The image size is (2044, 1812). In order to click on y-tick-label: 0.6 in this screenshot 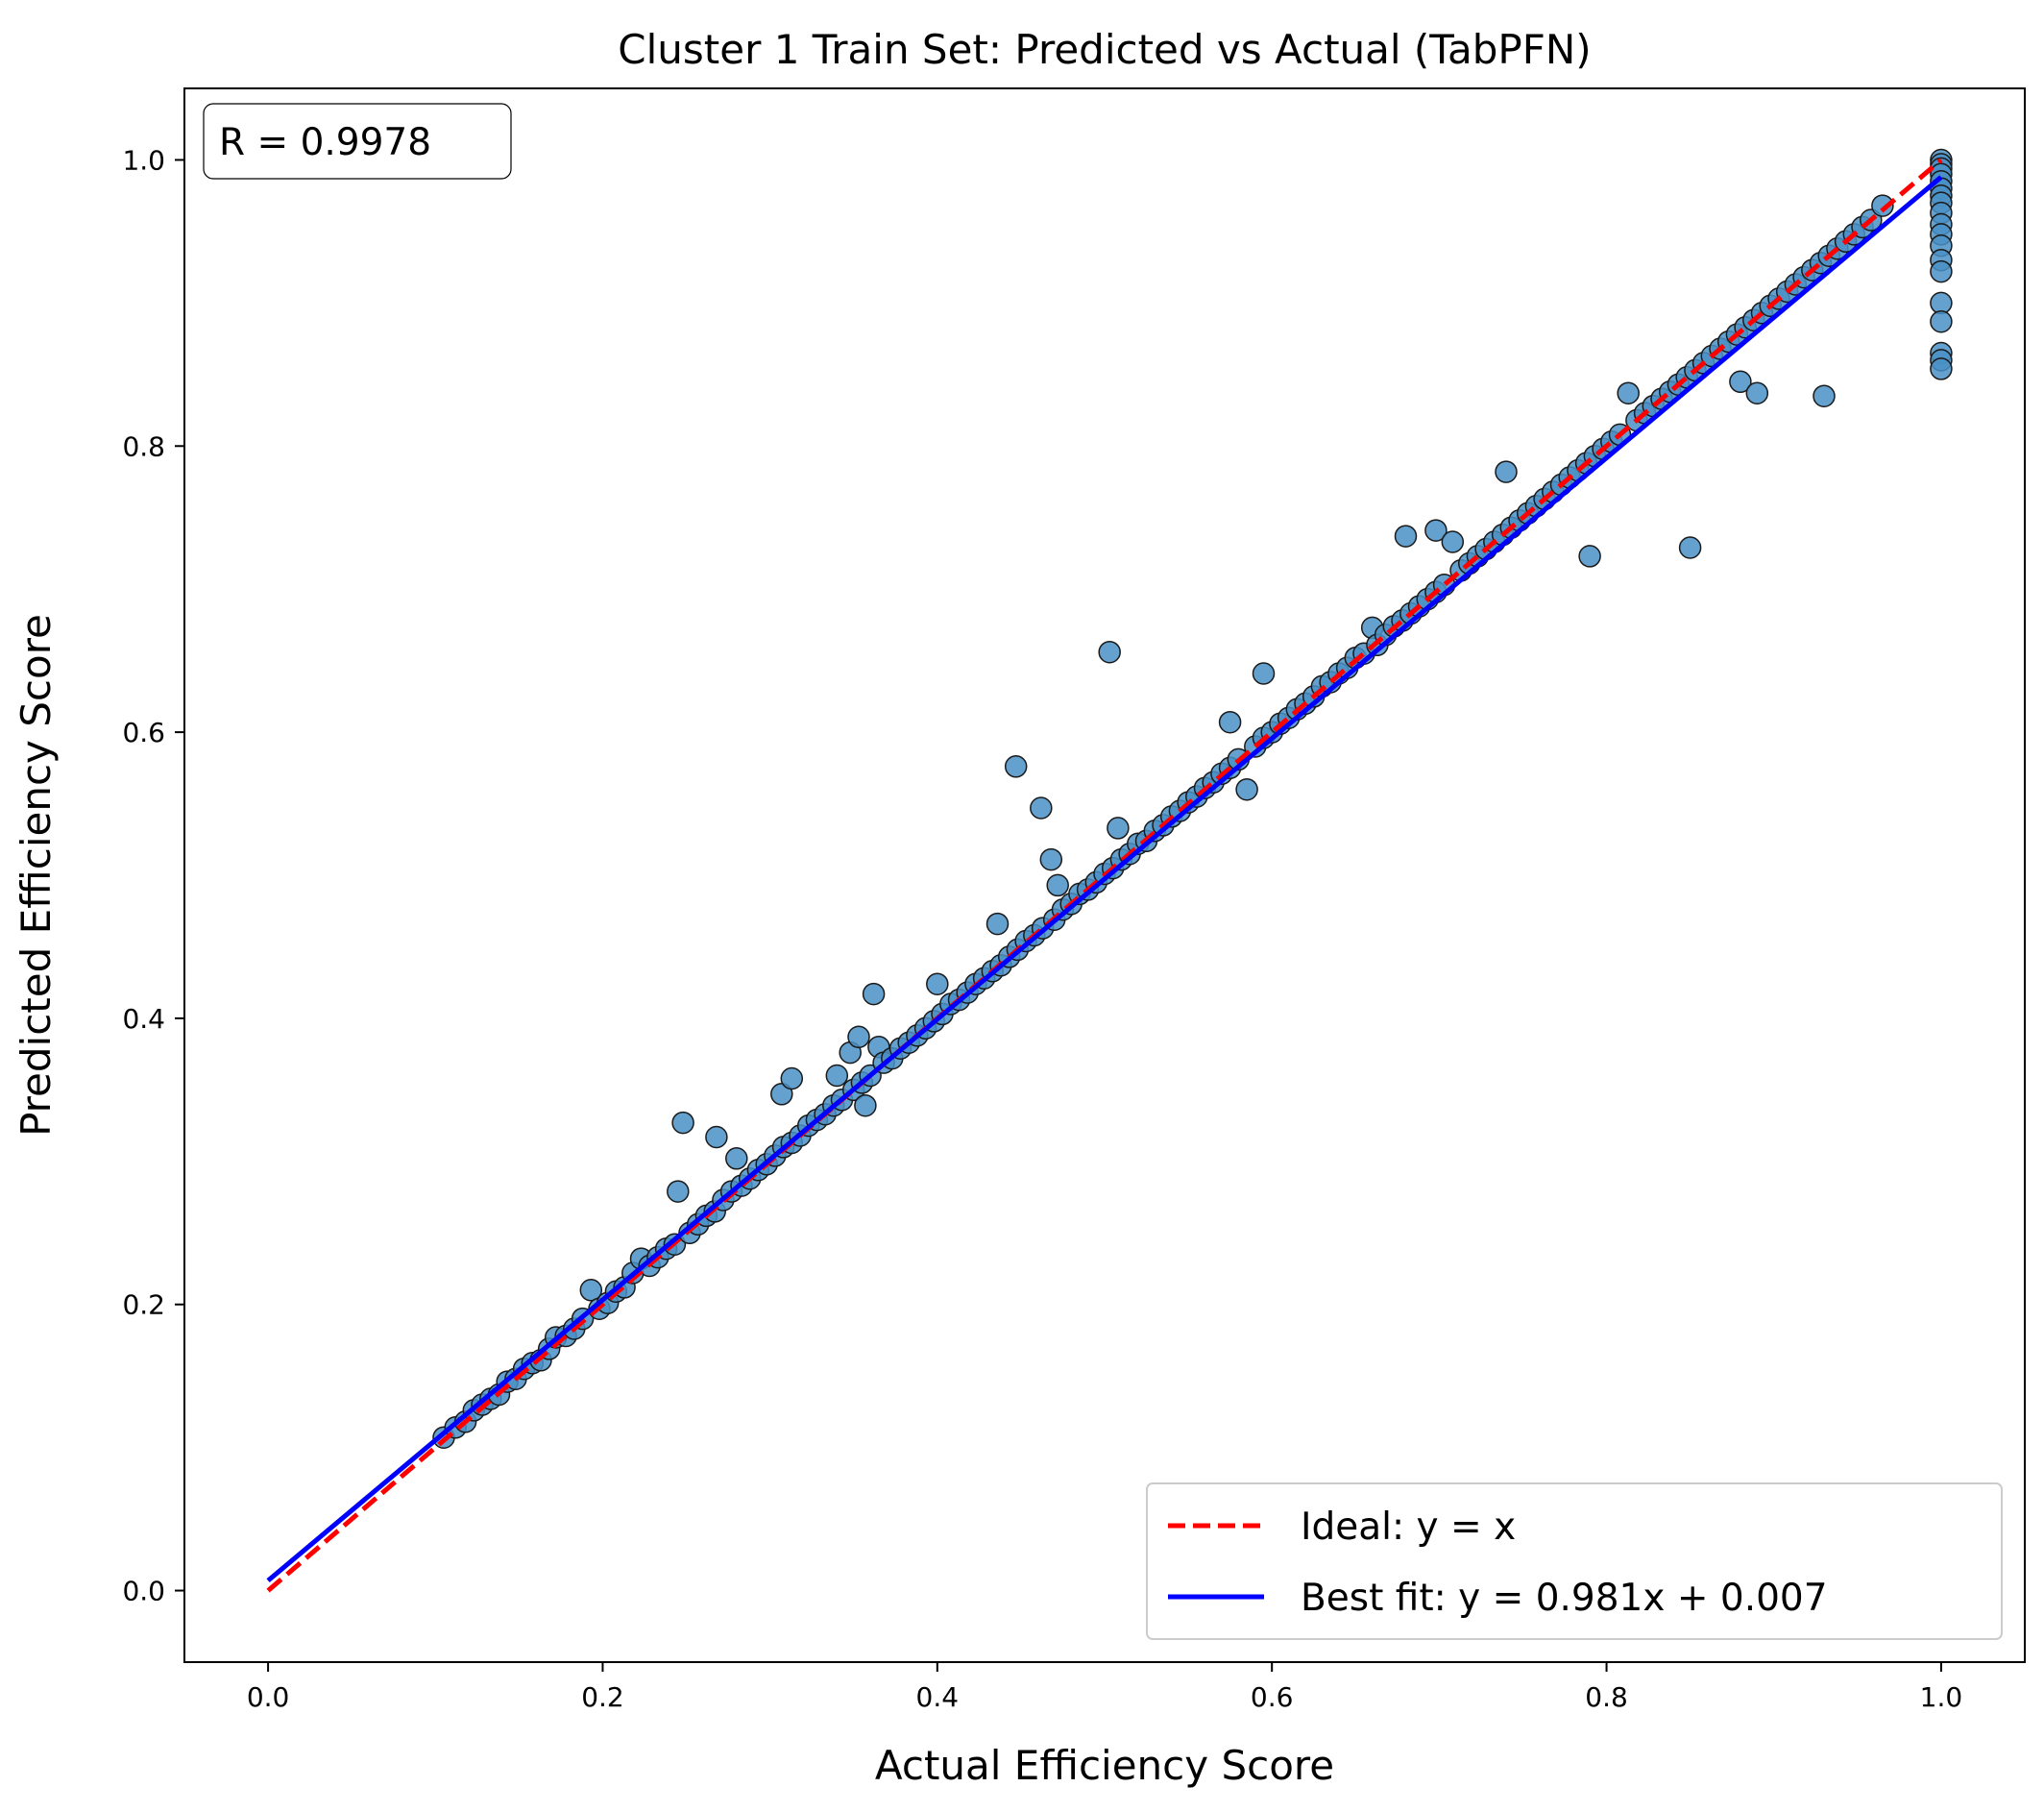, I will do `click(143, 733)`.